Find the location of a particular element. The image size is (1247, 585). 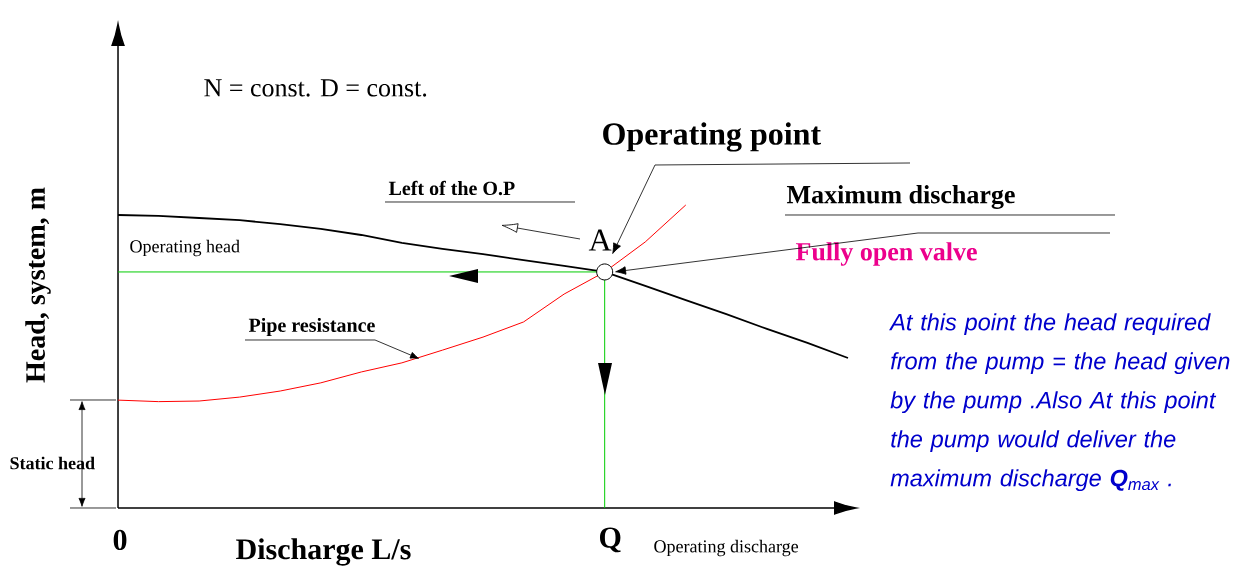

text: N = const. D = const. is located at coordinates (315, 88).